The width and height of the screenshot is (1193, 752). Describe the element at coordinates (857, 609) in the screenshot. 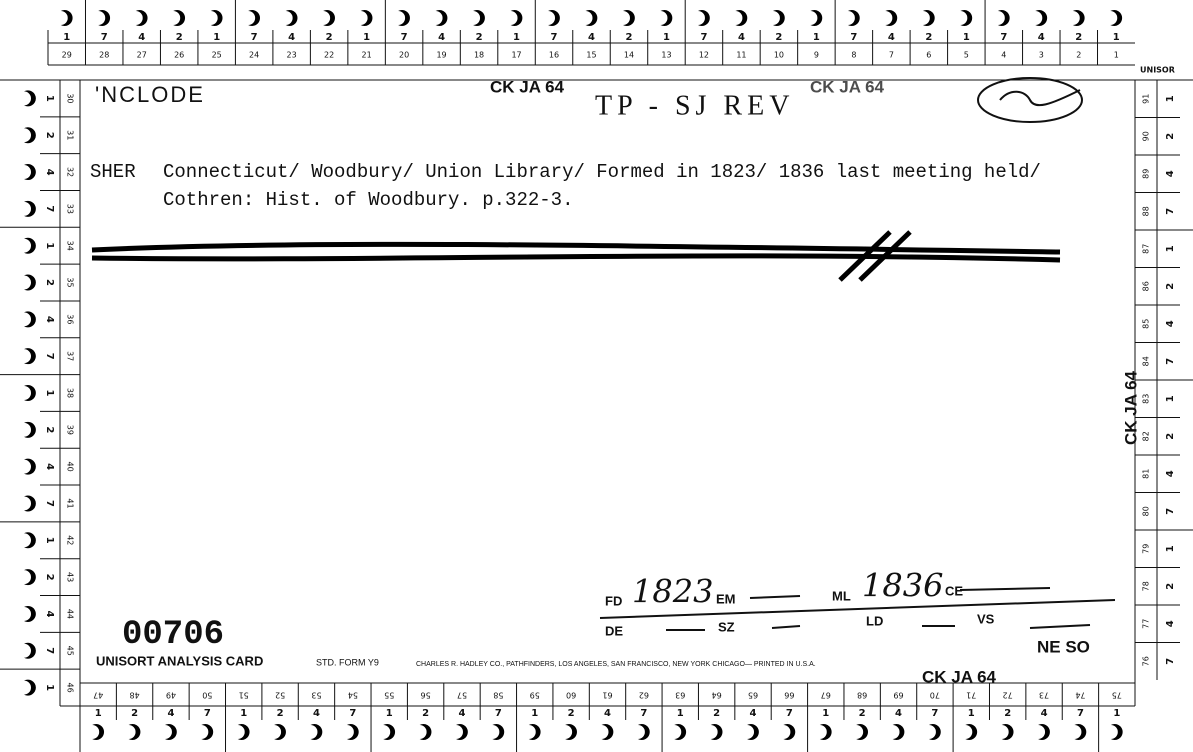

I see `field-lines` at that location.